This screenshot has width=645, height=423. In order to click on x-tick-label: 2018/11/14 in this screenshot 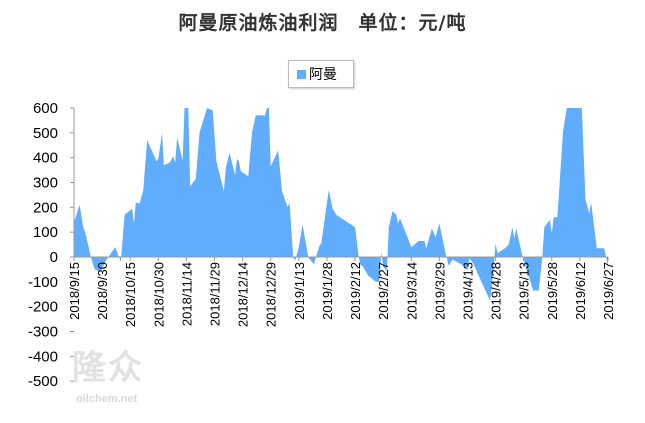, I will do `click(186, 294)`.